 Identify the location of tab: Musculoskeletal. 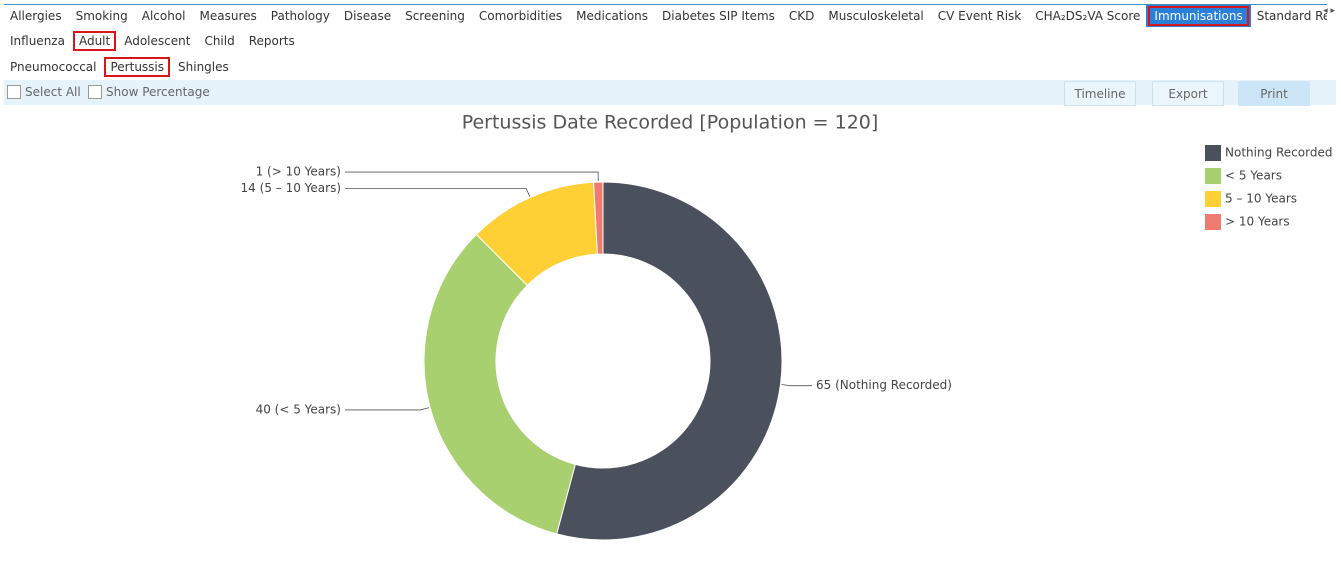
(876, 16).